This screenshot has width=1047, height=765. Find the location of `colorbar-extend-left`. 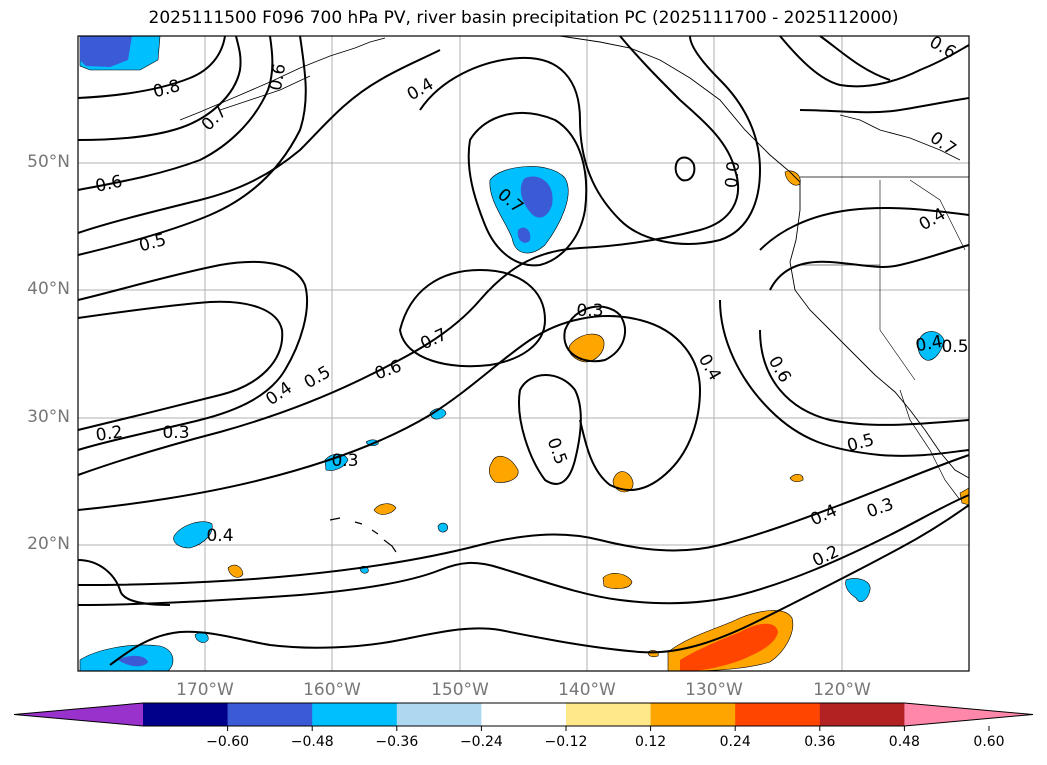

colorbar-extend-left is located at coordinates (78, 714).